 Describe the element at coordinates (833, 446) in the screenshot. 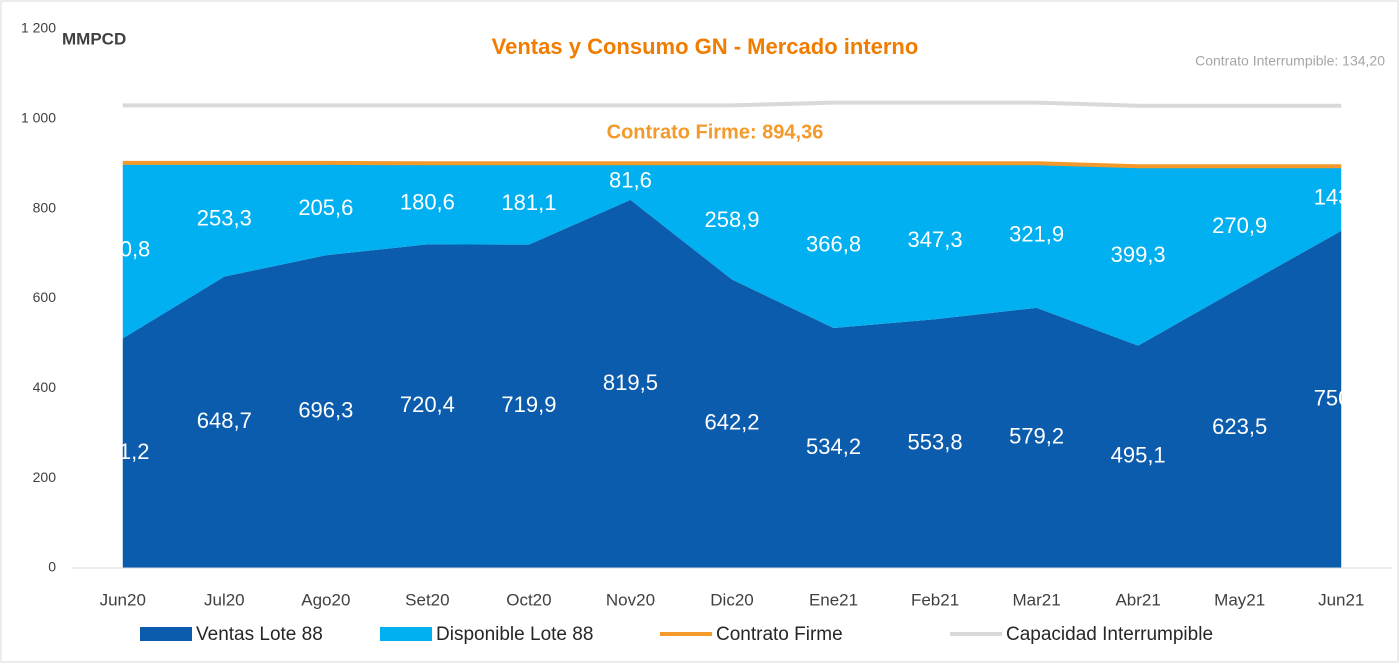

I see `data-label: 534,2` at that location.